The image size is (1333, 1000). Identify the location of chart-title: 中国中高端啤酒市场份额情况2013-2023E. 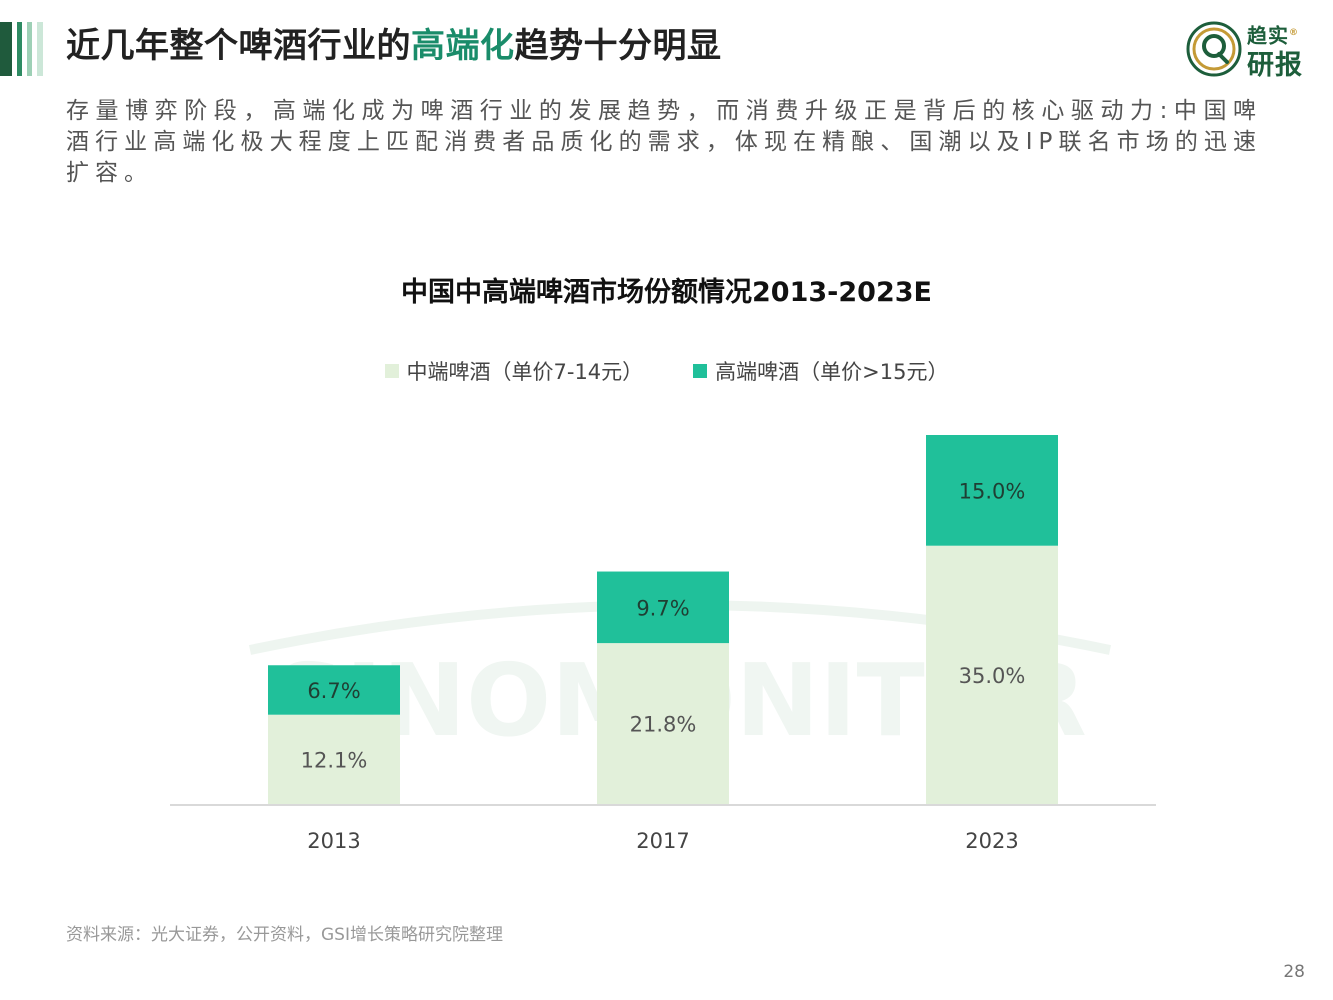
(666, 292).